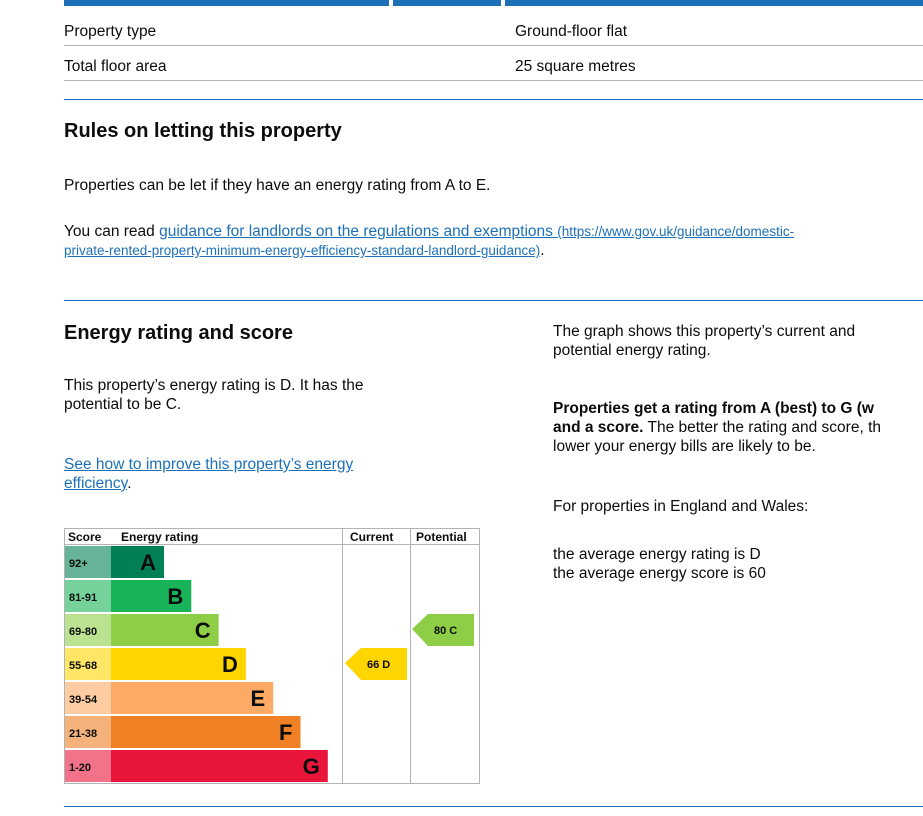 The image size is (923, 816). Describe the element at coordinates (230, 664) in the screenshot. I see `band-letter: D` at that location.